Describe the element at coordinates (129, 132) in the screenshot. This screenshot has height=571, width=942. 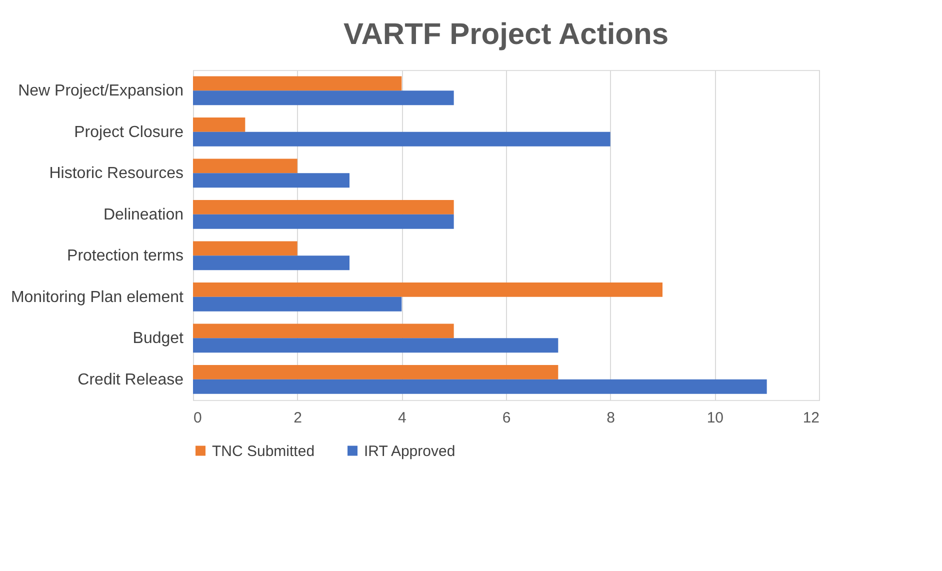
I see `y-tick-label: Project Closure` at that location.